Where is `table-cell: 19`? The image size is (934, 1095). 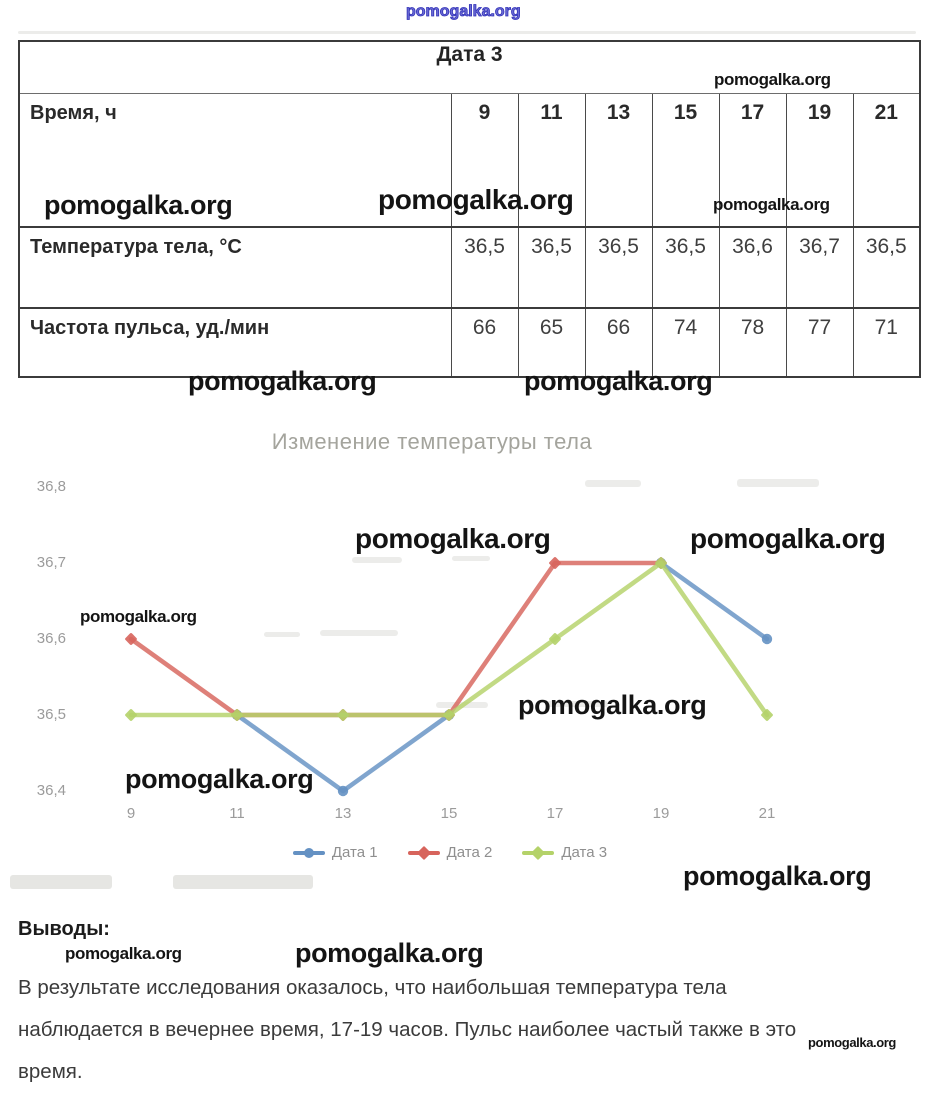 table-cell: 19 is located at coordinates (819, 160).